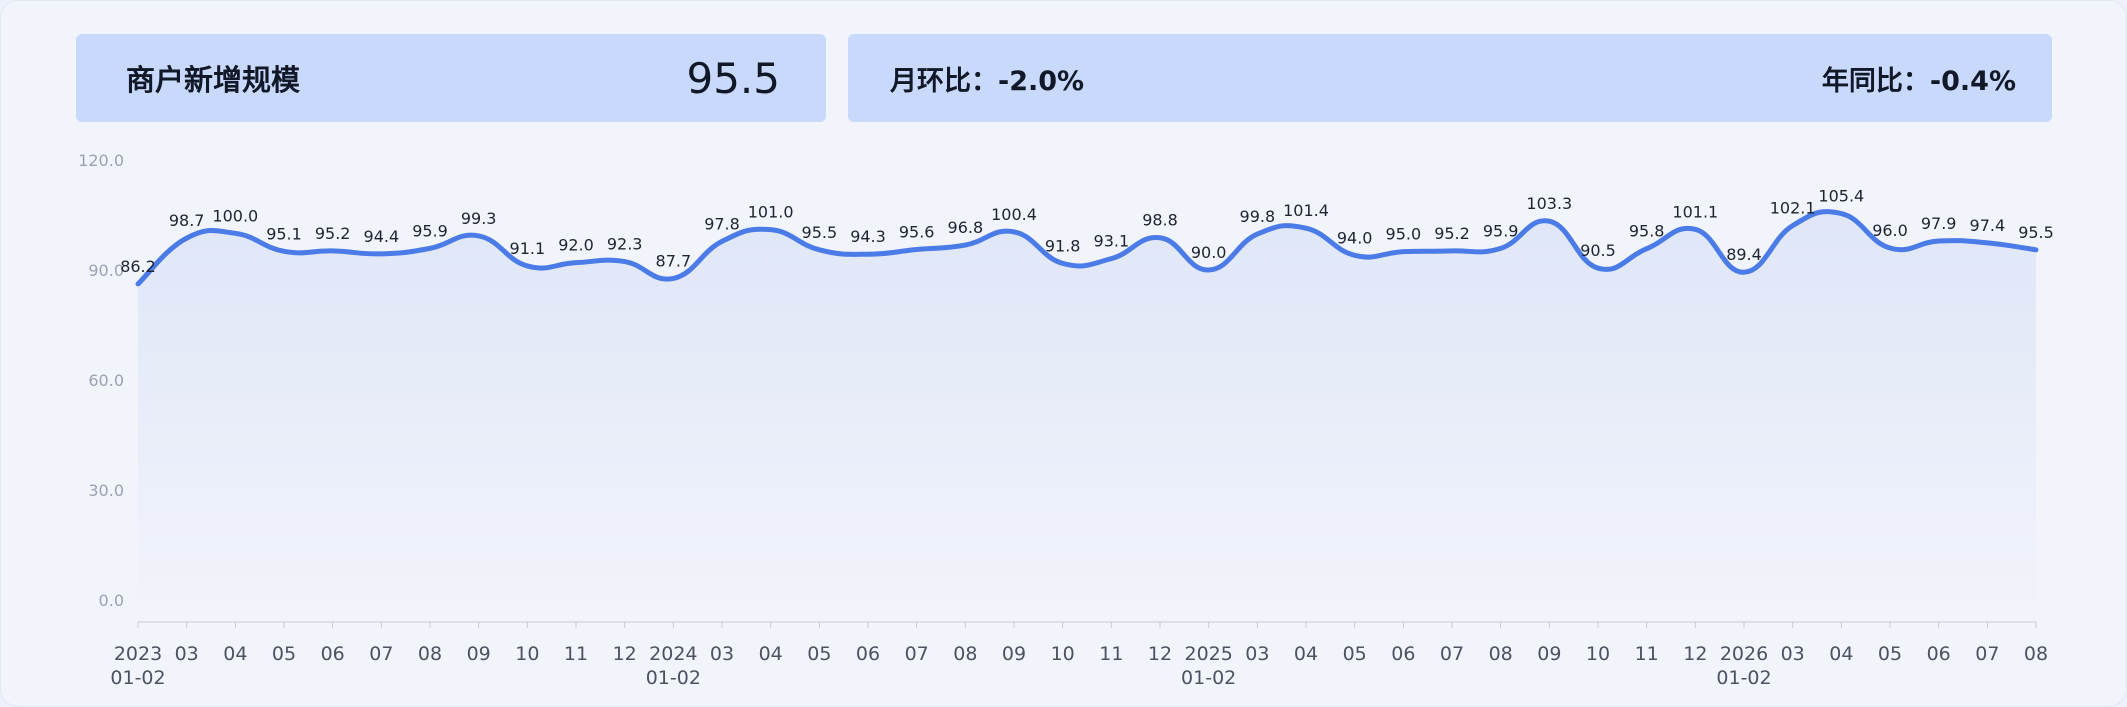  What do you see at coordinates (1087, 248) in the screenshot?
I see `series-line` at bounding box center [1087, 248].